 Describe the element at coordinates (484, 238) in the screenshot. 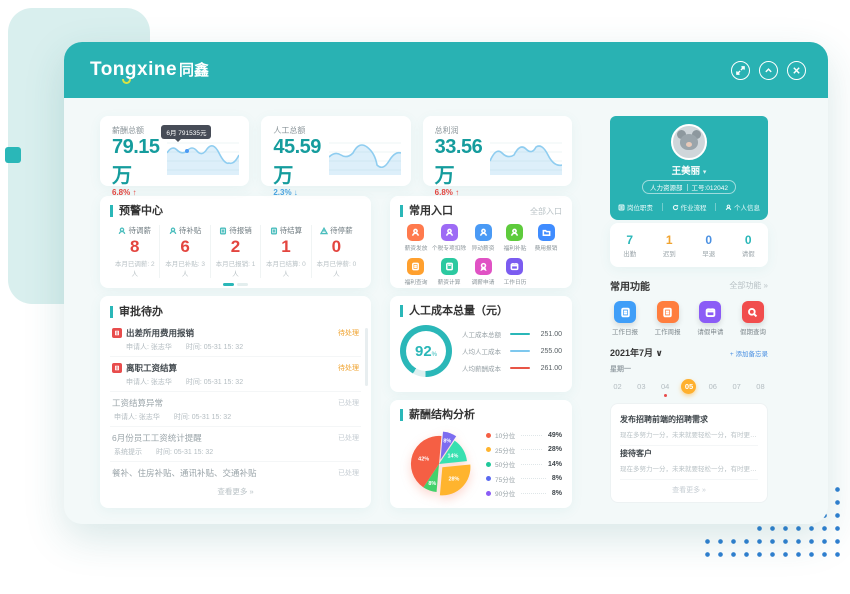

I see `entry-salary-change: 异动薪资` at that location.